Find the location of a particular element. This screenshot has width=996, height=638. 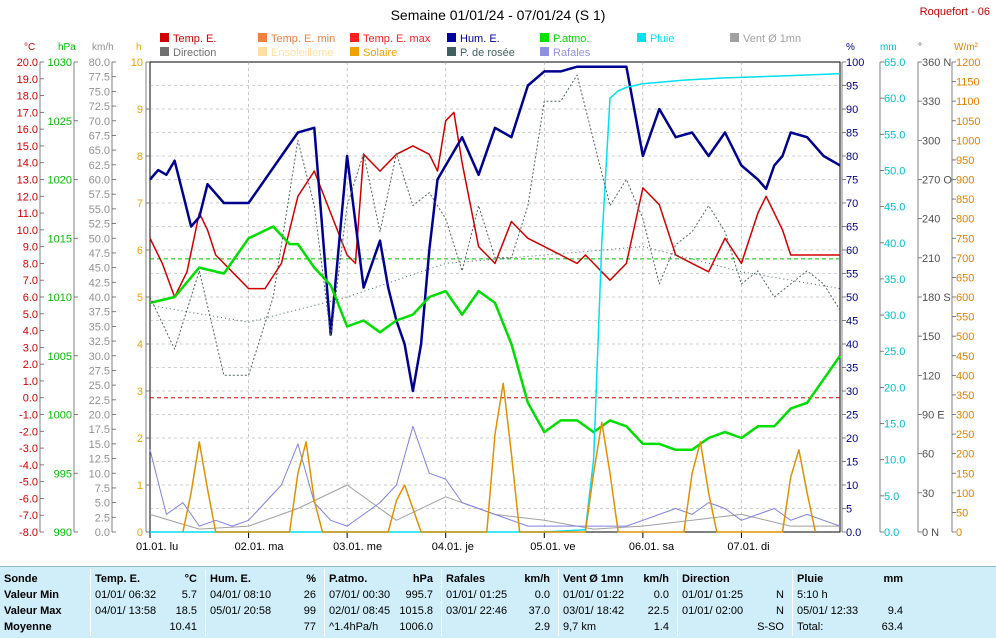

stats-dir-label: 01/01/ 02:00 is located at coordinates (713, 611).